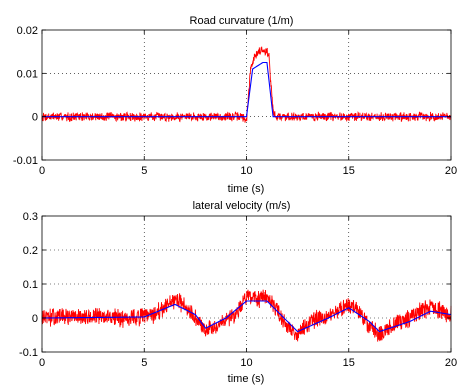  I want to click on y-tick-label: 0.01, so click(27, 74).